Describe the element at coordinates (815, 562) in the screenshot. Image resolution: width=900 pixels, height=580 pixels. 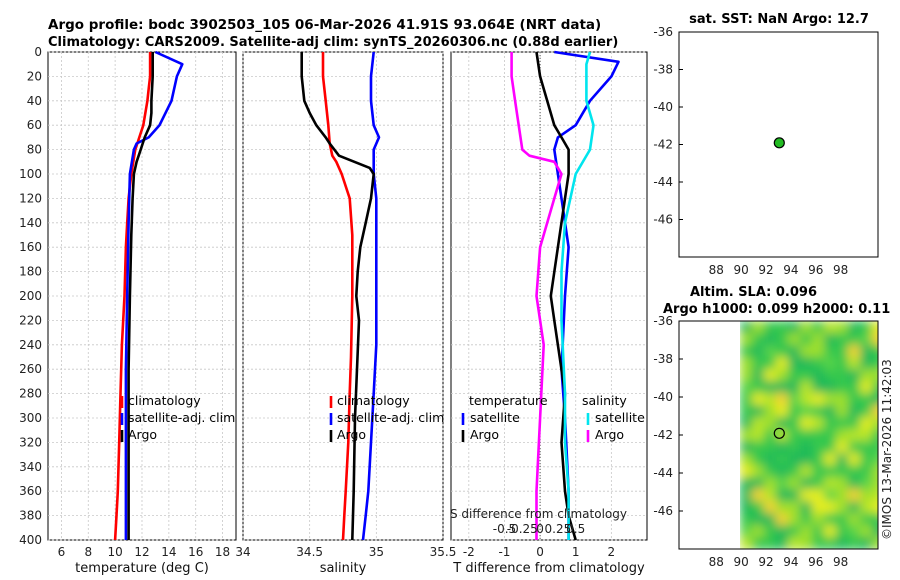
I see `x-tick-label: 96` at that location.